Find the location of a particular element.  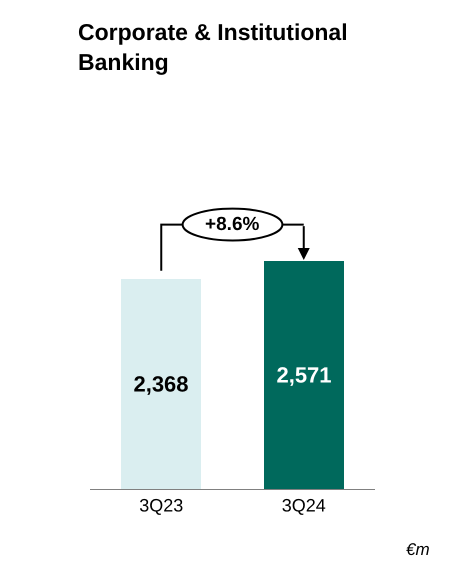

x-tick-label: 3Q23 is located at coordinates (161, 506).